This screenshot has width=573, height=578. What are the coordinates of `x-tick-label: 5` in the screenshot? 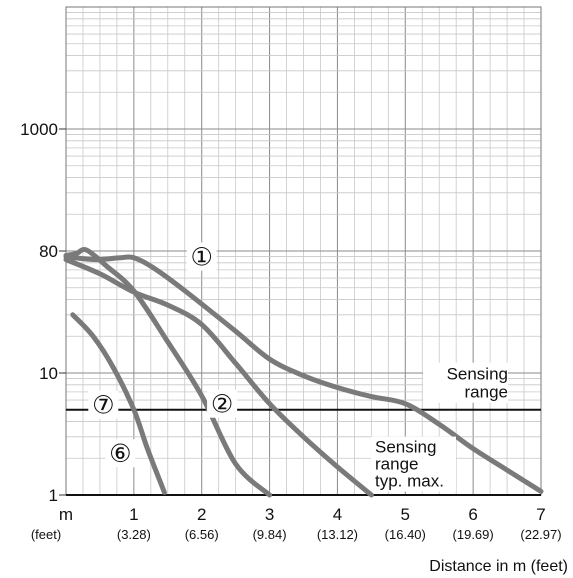 It's located at (405, 514).